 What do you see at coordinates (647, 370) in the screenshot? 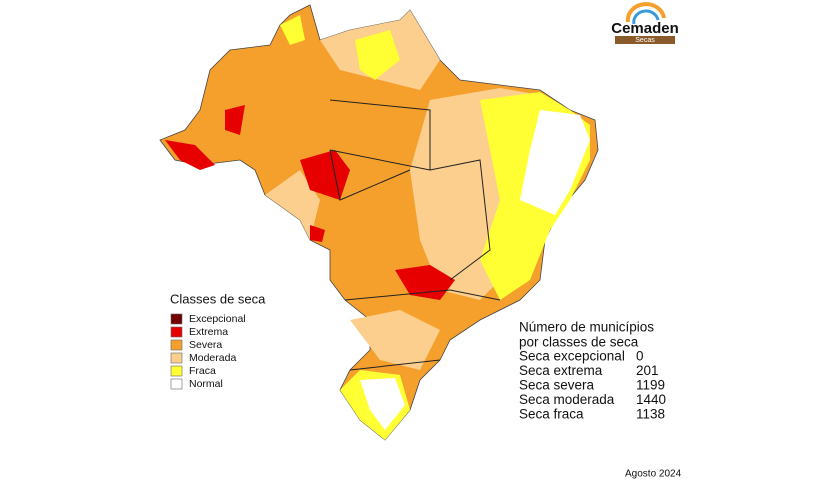
I see `stats-value: 201` at bounding box center [647, 370].